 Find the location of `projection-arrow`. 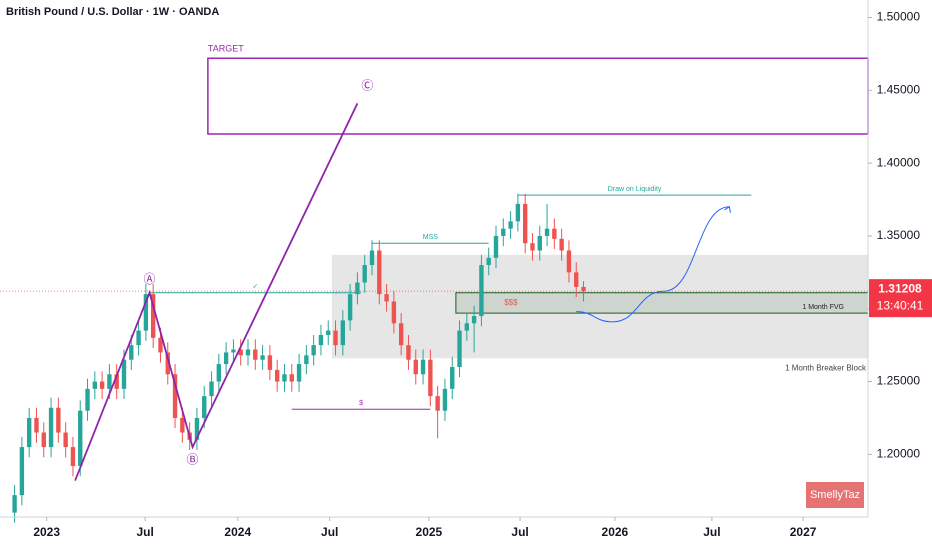

projection-arrow is located at coordinates (727, 209).